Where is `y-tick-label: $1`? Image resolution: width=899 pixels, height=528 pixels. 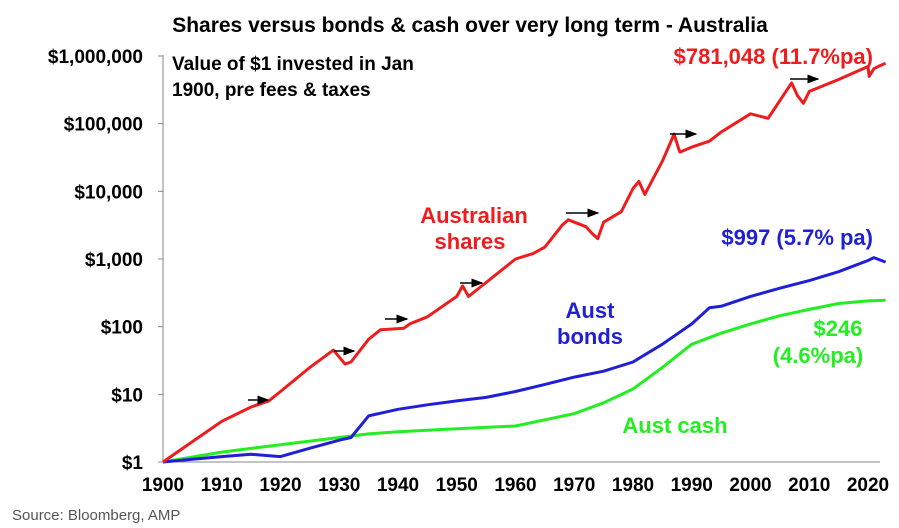
y-tick-label: $1 is located at coordinates (133, 463).